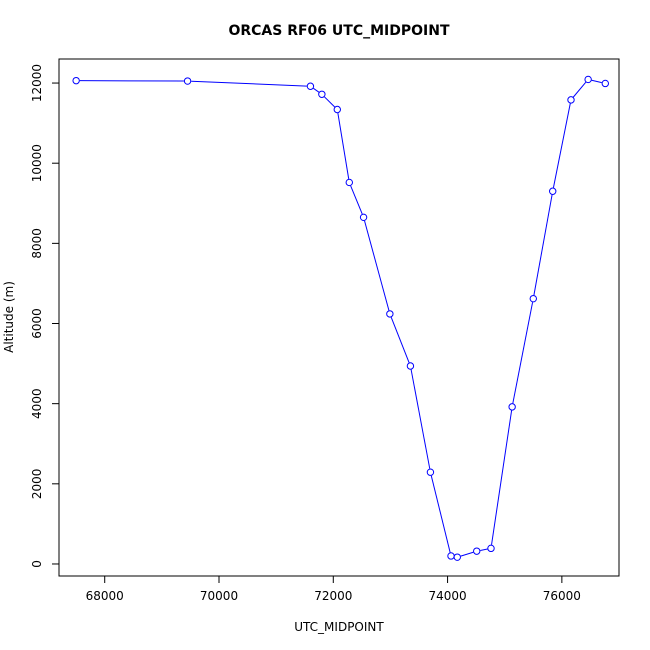 The width and height of the screenshot is (650, 650). What do you see at coordinates (338, 31) in the screenshot?
I see `chart-title: ORCAS RF06 UTC_MIDPOINT` at bounding box center [338, 31].